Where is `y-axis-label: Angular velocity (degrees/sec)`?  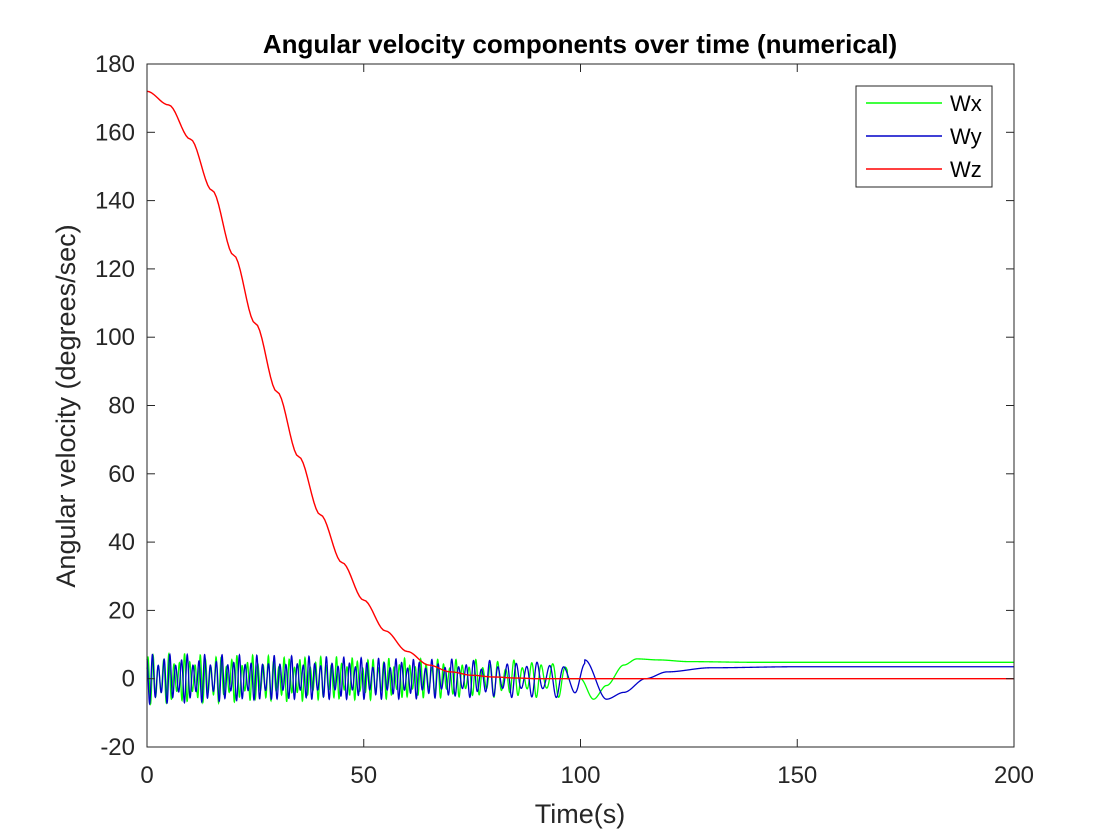
y-axis-label: Angular velocity (degrees/sec) is located at coordinates (66, 405).